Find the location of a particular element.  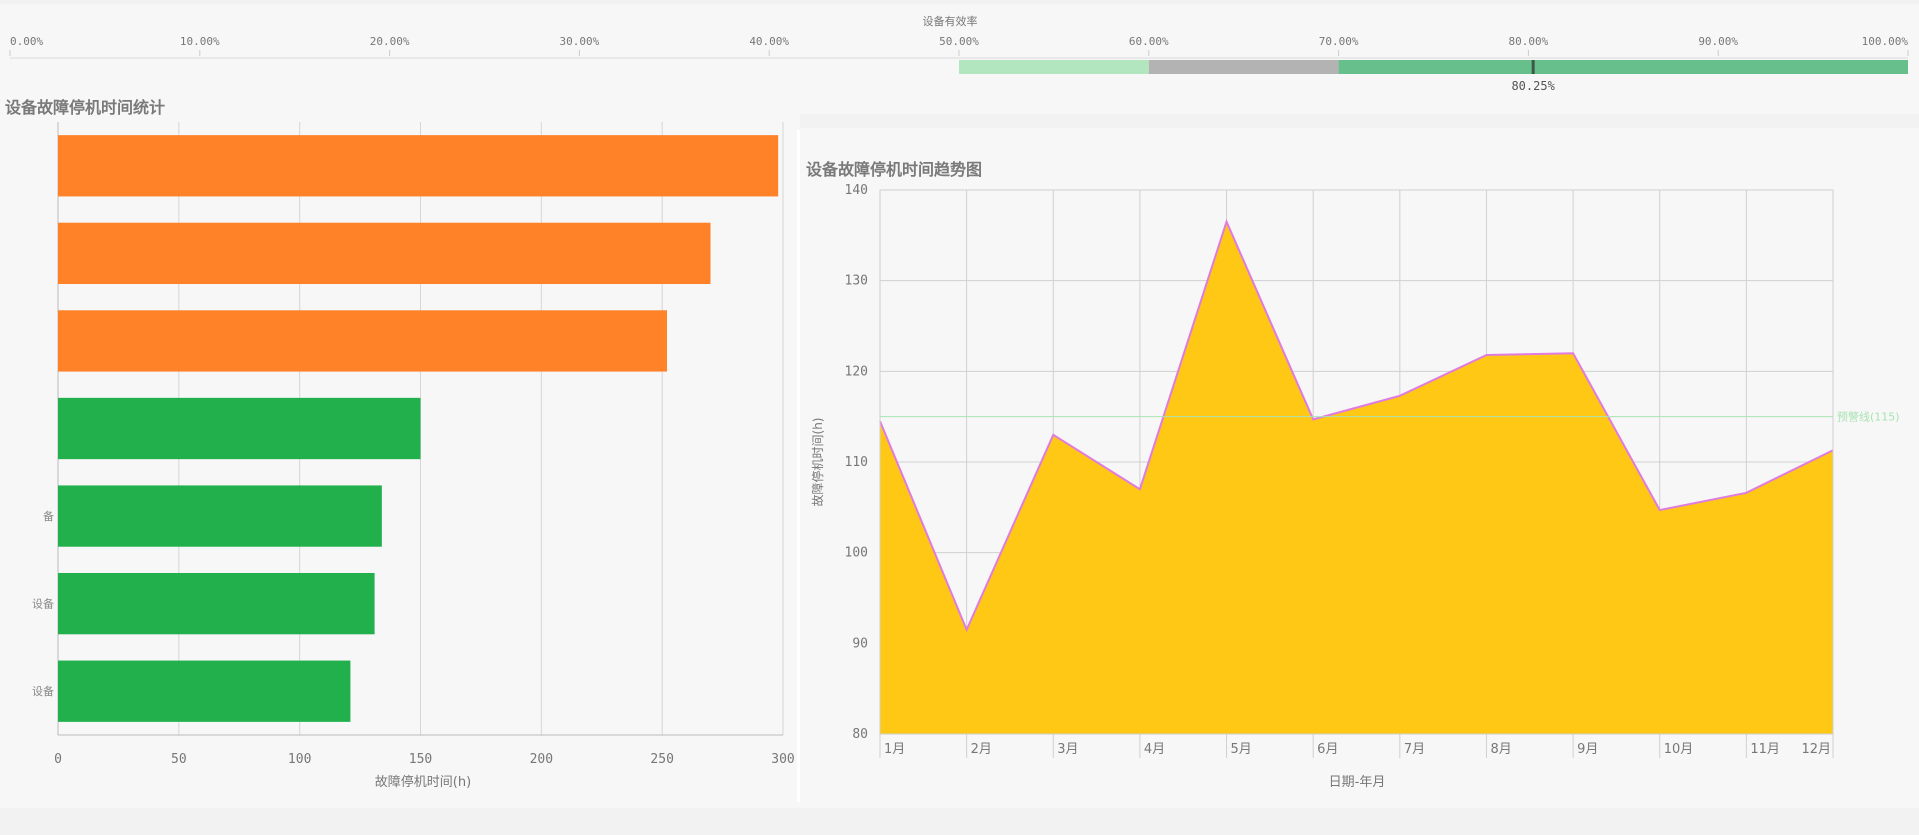

kpi-tick-label: 20.00% is located at coordinates (390, 41).